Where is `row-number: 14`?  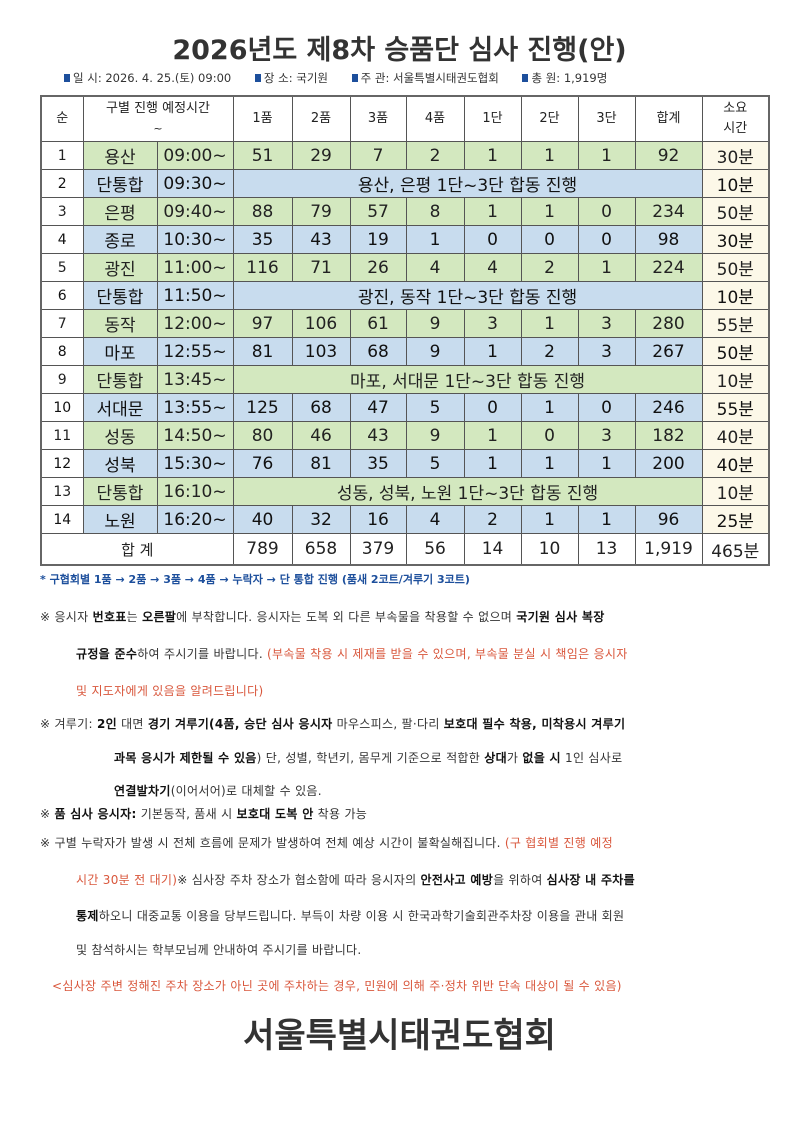
row-number: 14 is located at coordinates (62, 519).